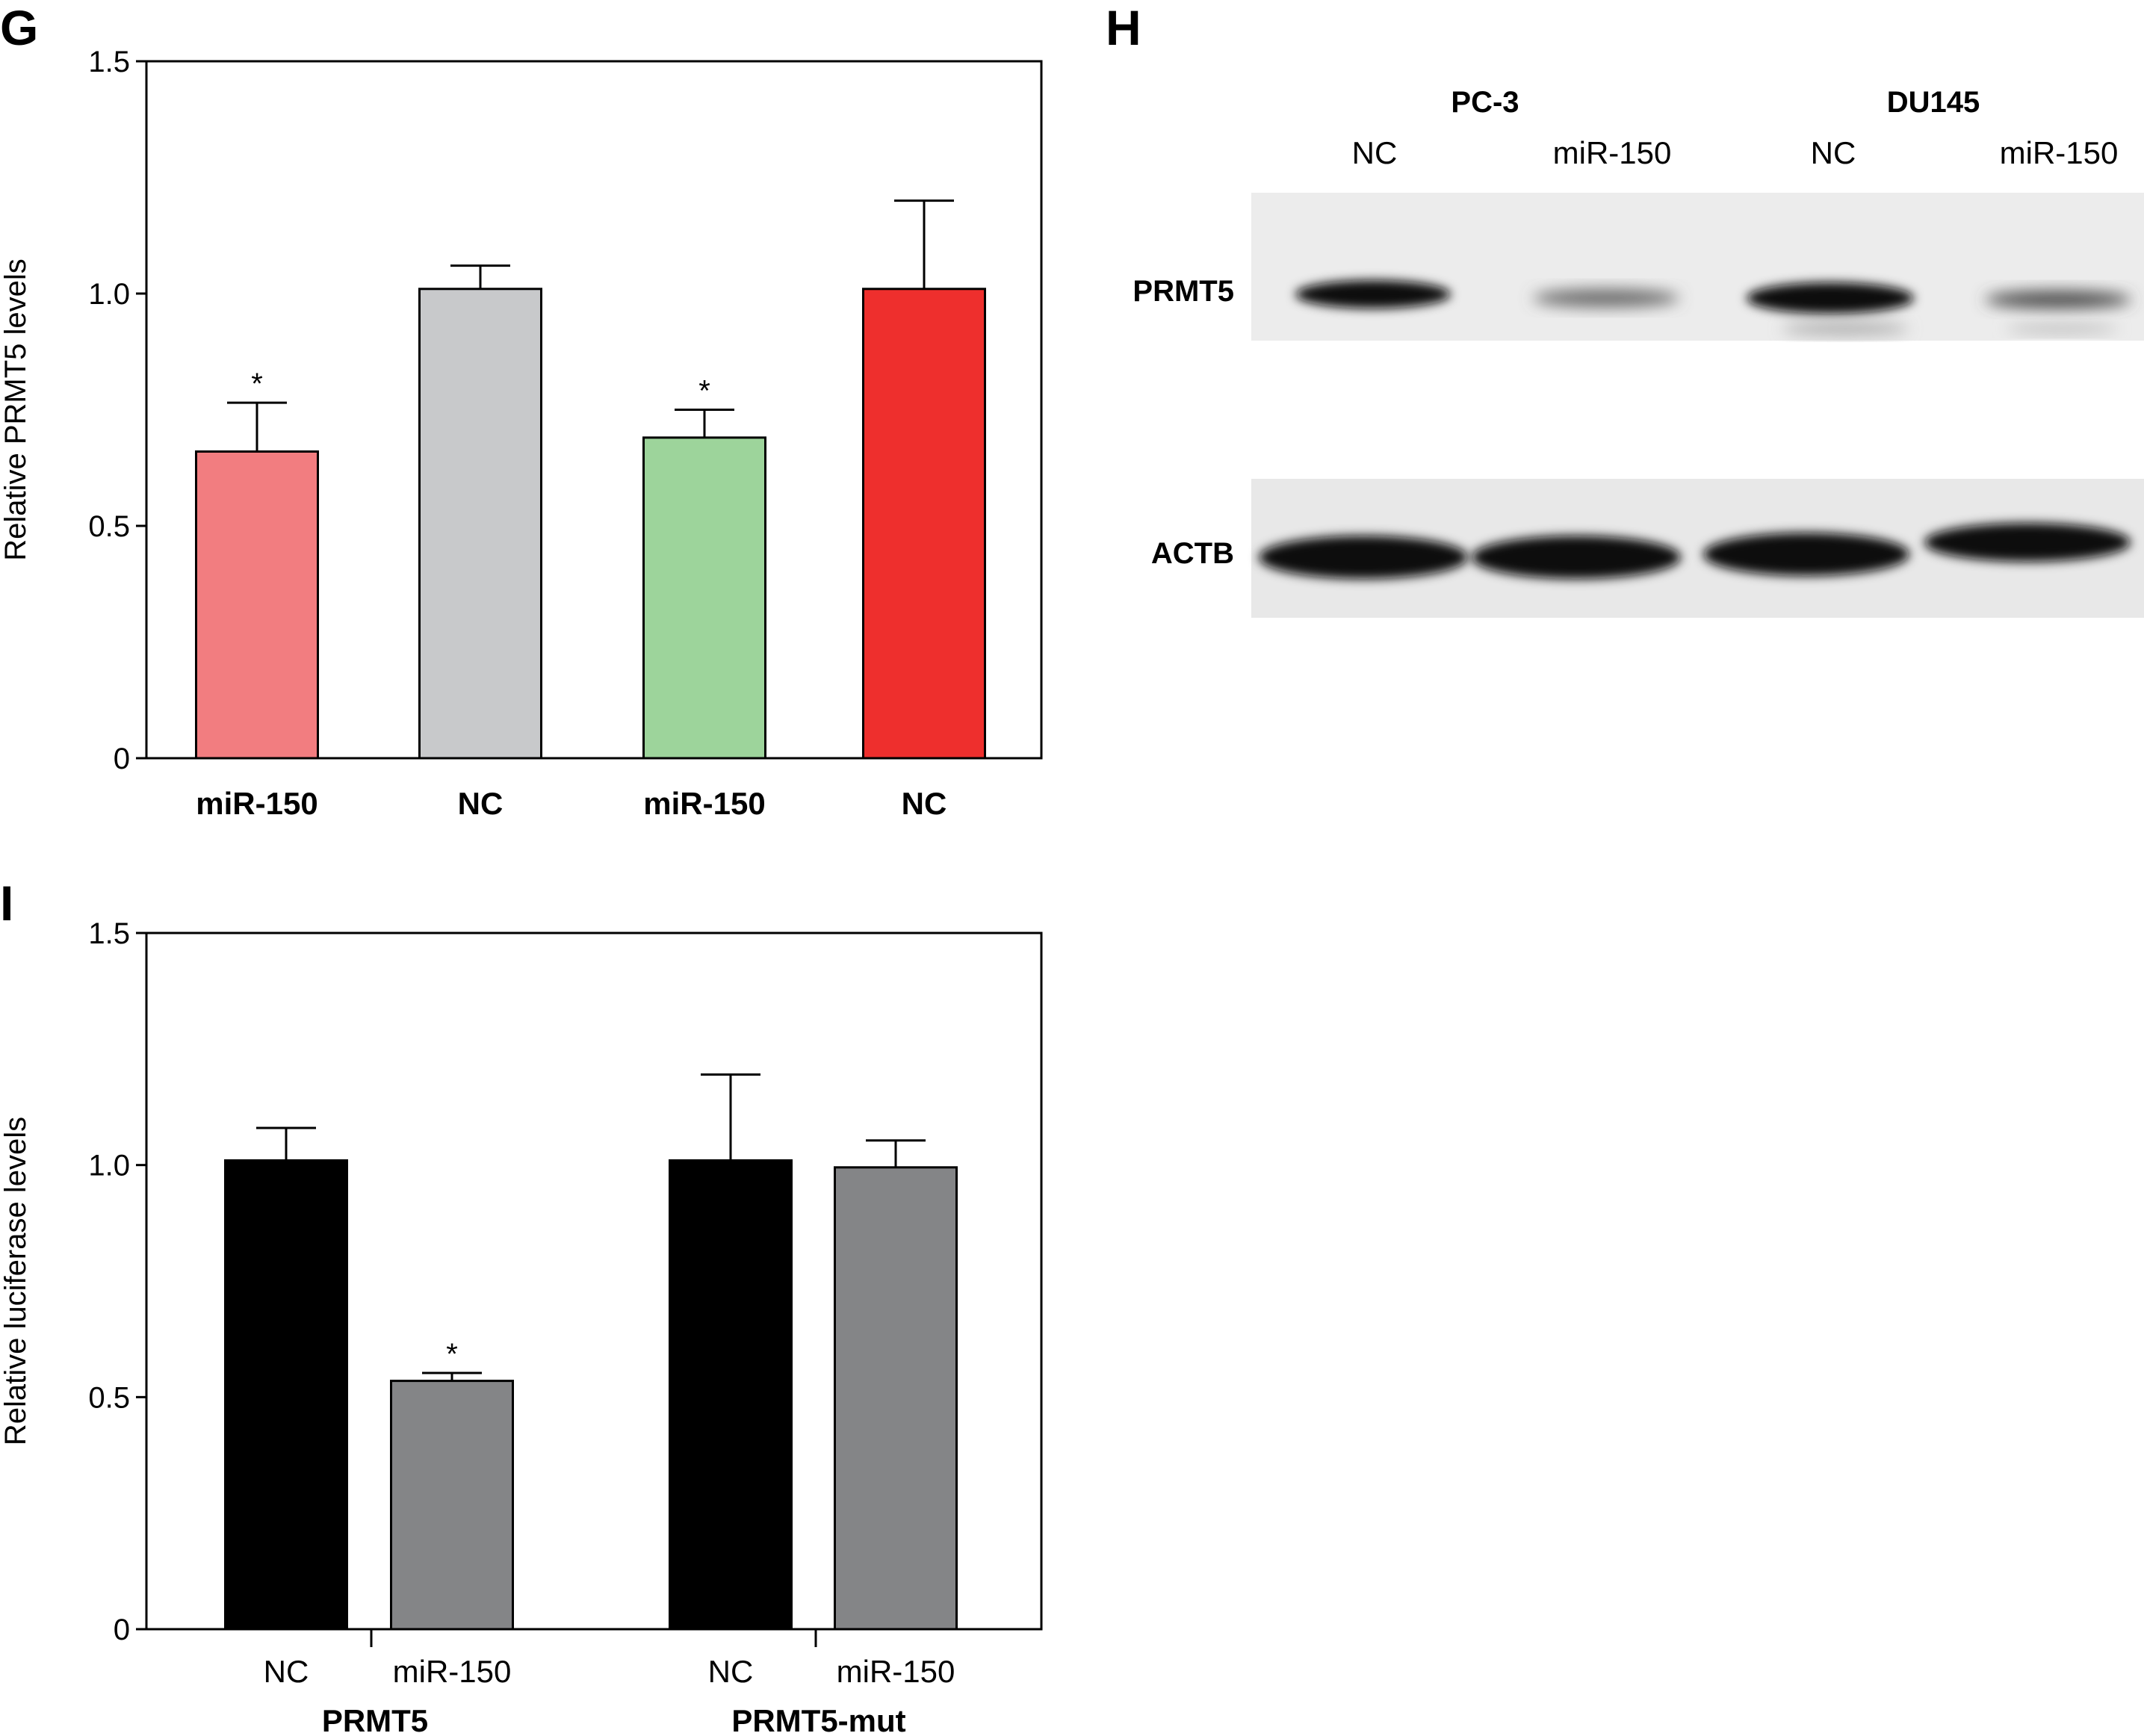  What do you see at coordinates (1934, 102) in the screenshot?
I see `blot-group-label-du145: DU145` at bounding box center [1934, 102].